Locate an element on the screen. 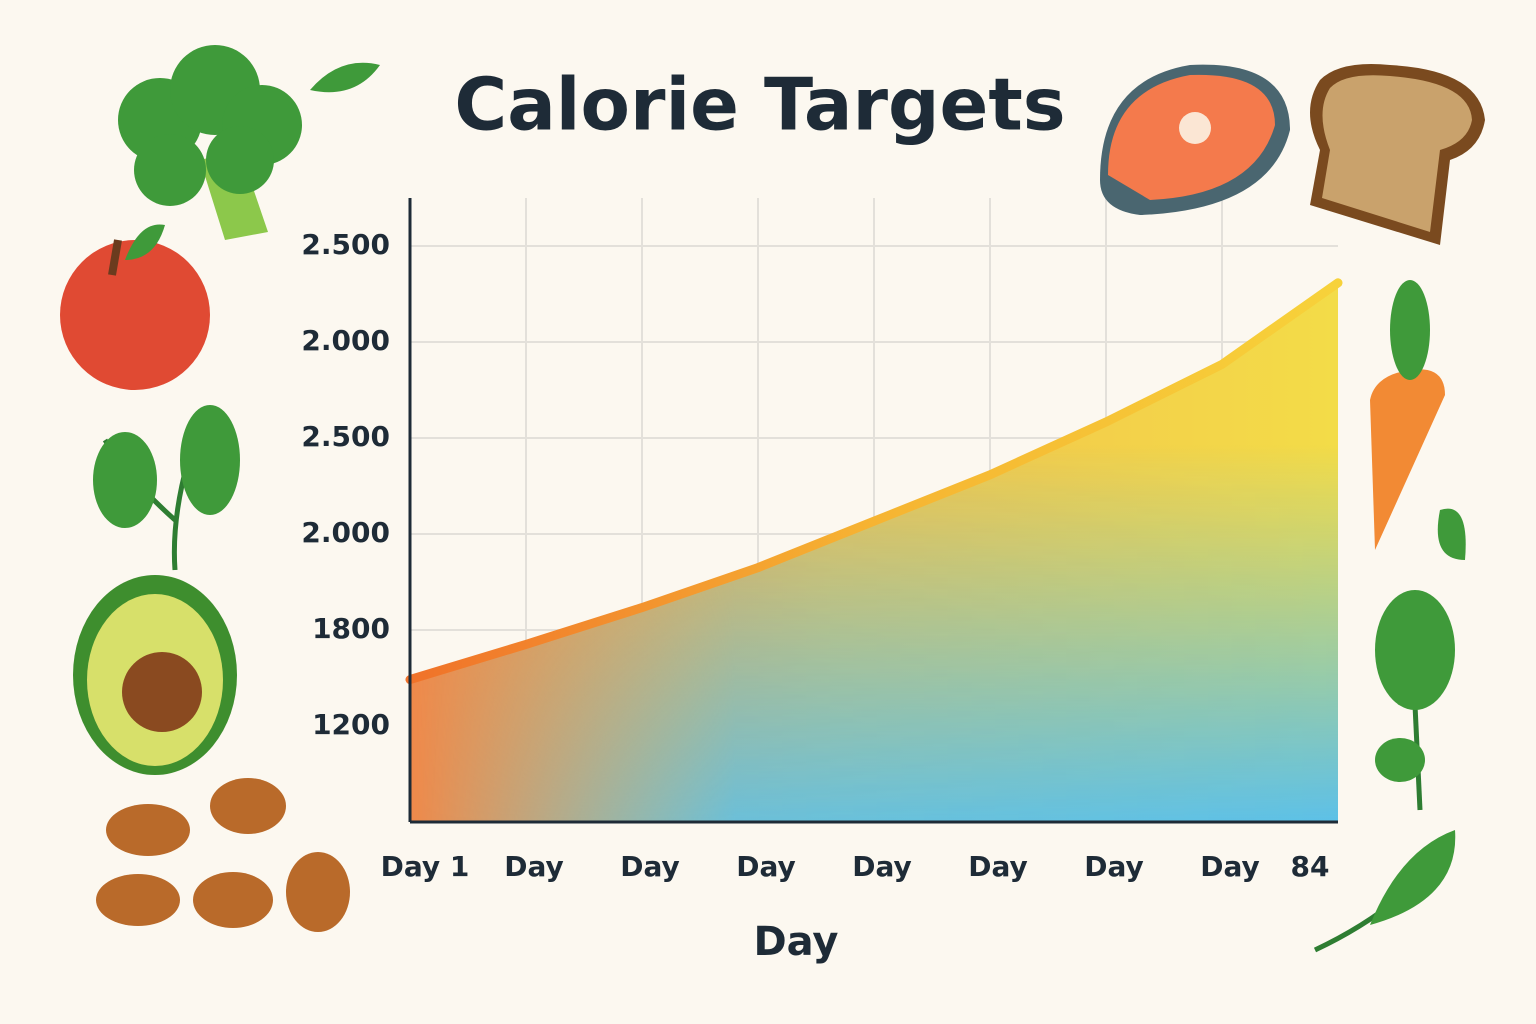 The image size is (1536, 1024). y-tick-label: 1800 is located at coordinates (351, 628).